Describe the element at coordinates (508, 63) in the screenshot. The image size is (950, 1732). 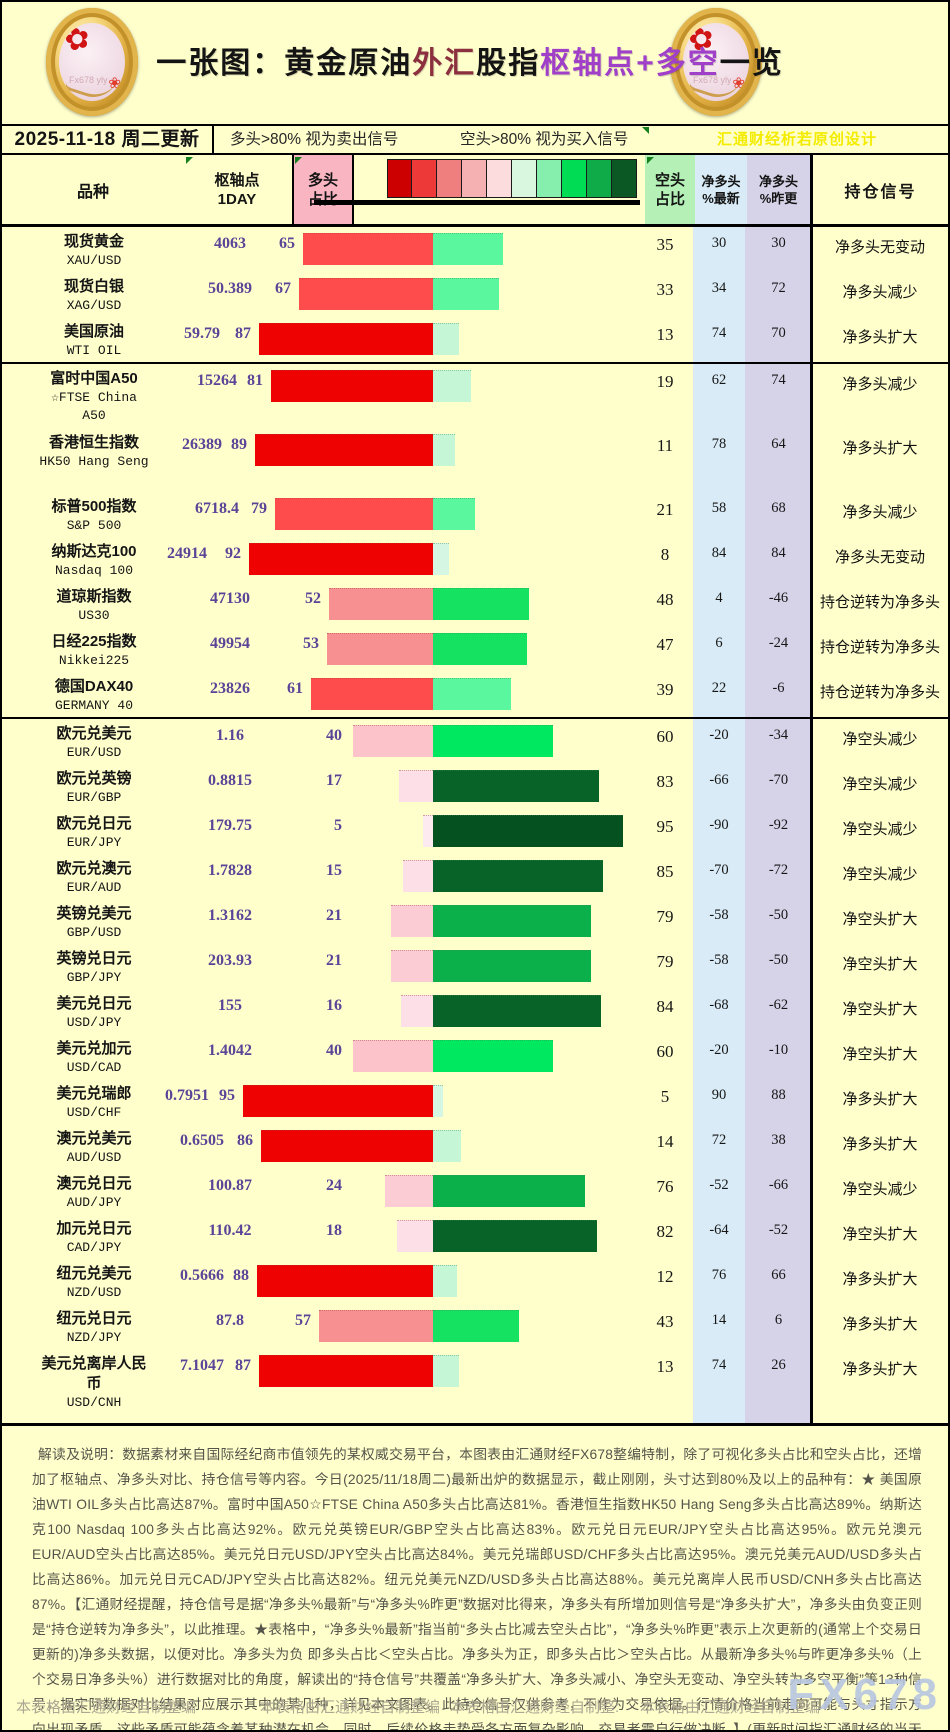
I see `title-segment: 股指` at that location.